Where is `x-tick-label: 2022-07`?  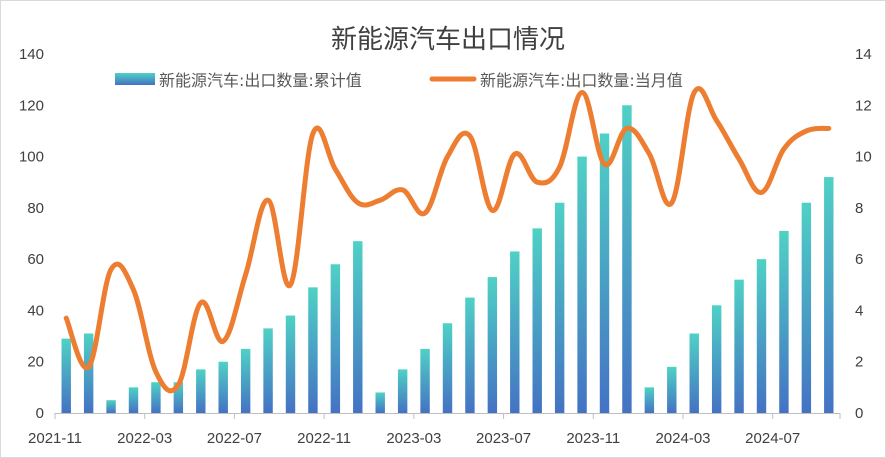
x-tick-label: 2022-07 is located at coordinates (234, 438).